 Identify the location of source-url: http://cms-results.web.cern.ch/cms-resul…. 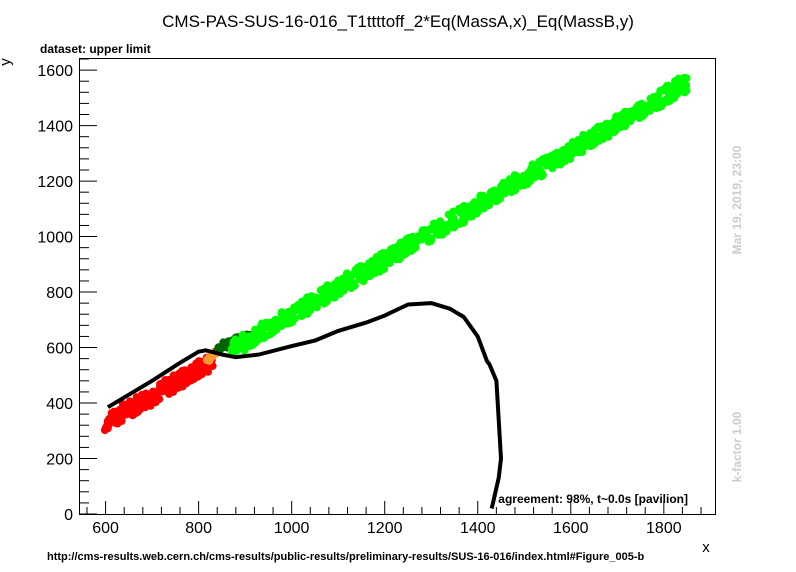
(346, 557).